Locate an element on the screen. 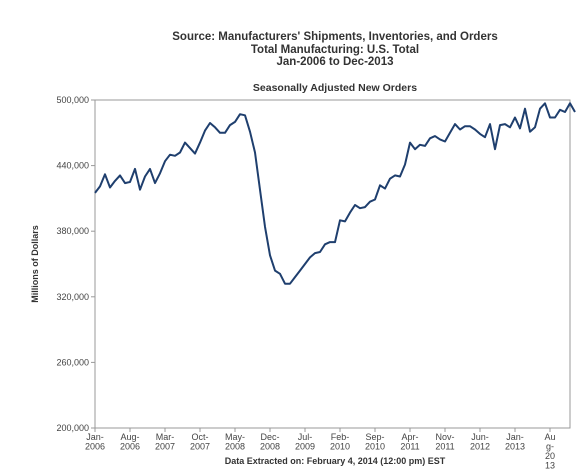  x-tick-label: Apr-2011 is located at coordinates (409, 442).